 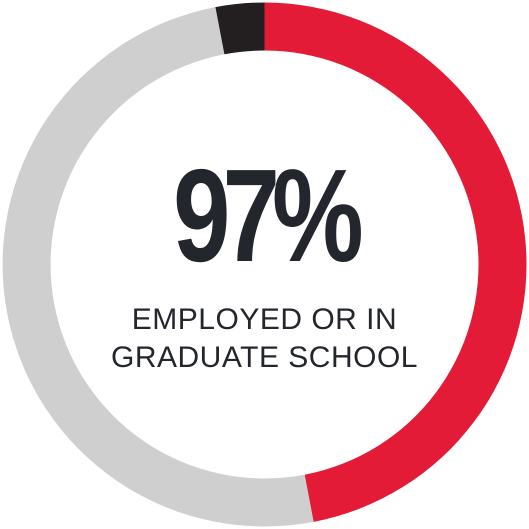 What do you see at coordinates (268, 215) in the screenshot?
I see `percentage-value: 97%` at bounding box center [268, 215].